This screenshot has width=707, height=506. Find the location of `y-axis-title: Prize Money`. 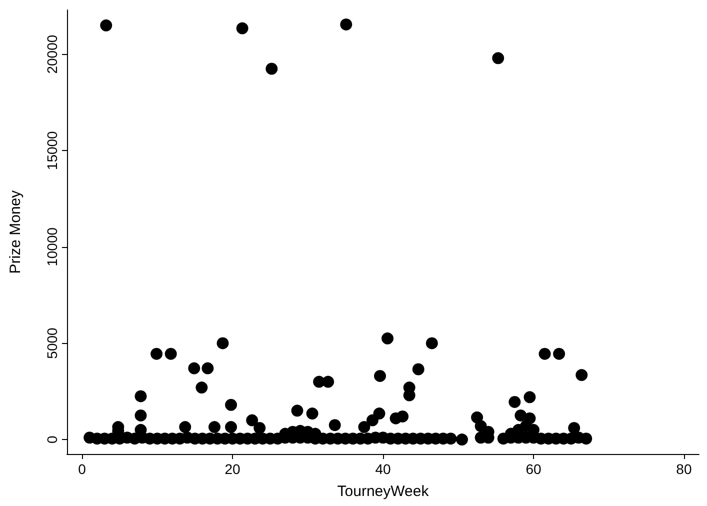

y-axis-title: Prize Money is located at coordinates (15, 232).